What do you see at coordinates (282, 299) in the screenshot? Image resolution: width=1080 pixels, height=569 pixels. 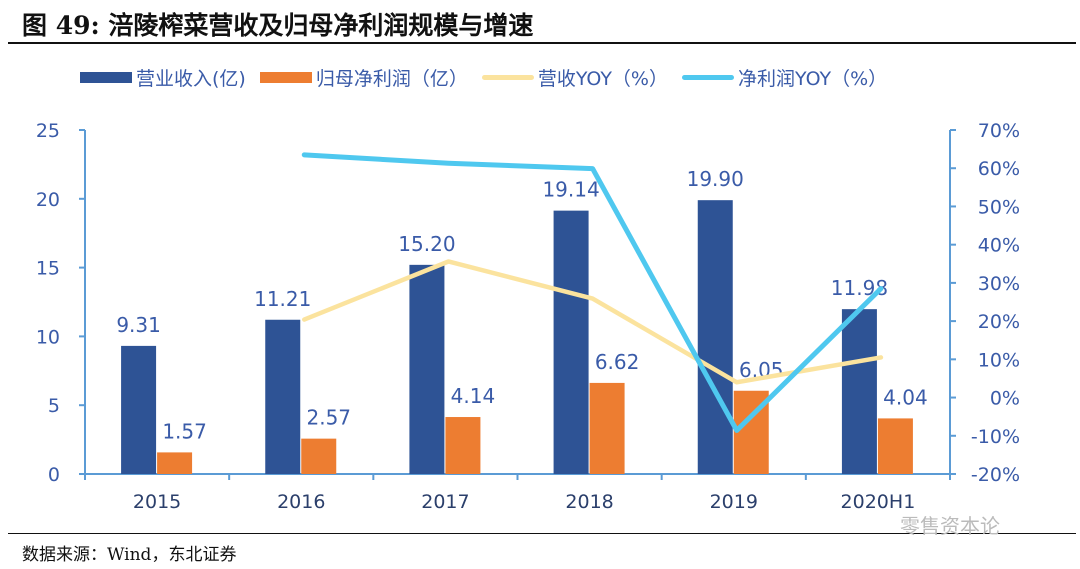 I see `revenue-data-label: 11.21` at bounding box center [282, 299].